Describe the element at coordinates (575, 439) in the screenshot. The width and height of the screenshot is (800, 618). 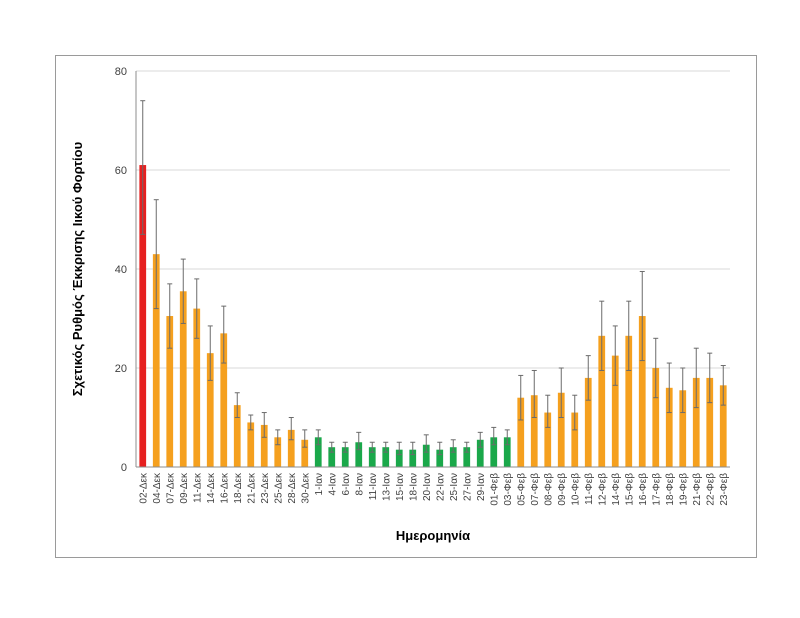
I see `bar-10-Φεβ` at that location.